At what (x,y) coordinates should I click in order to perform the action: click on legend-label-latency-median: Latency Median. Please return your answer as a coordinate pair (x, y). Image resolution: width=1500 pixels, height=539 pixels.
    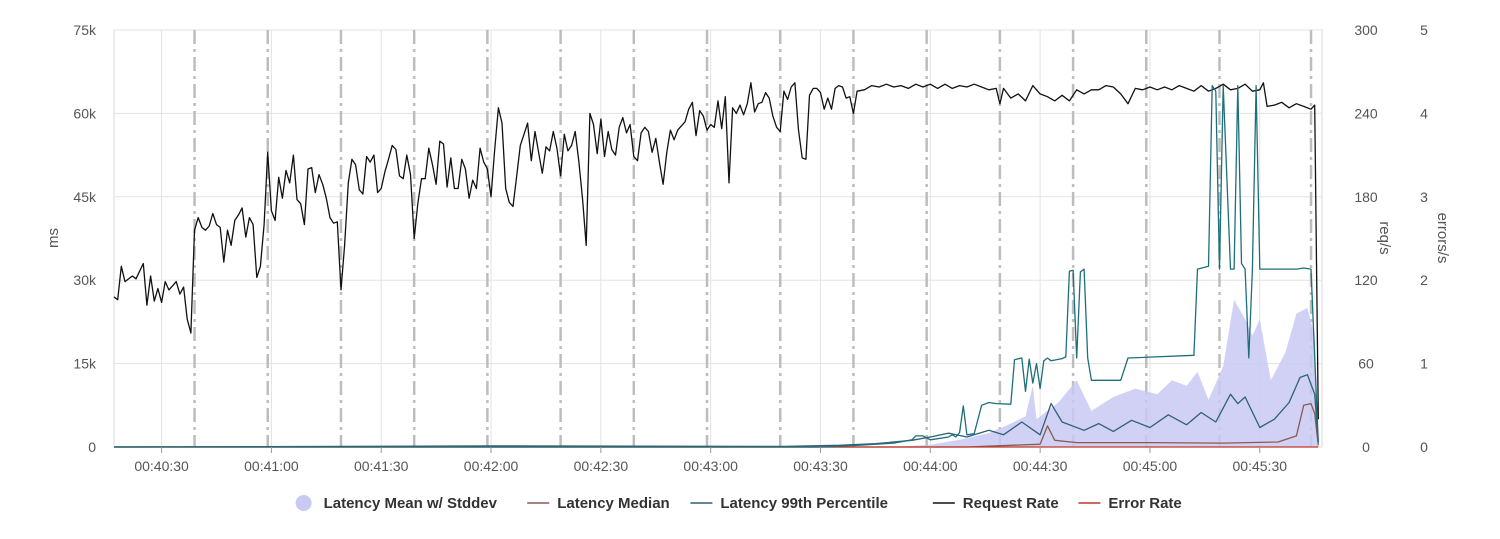
    Looking at the image, I should click on (613, 503).